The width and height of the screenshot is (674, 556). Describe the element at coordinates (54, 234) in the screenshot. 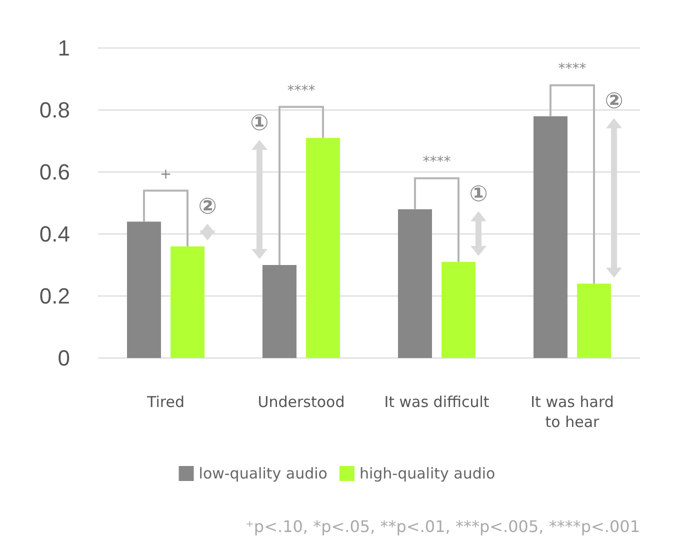

I see `y-tick-label: 0.4` at that location.